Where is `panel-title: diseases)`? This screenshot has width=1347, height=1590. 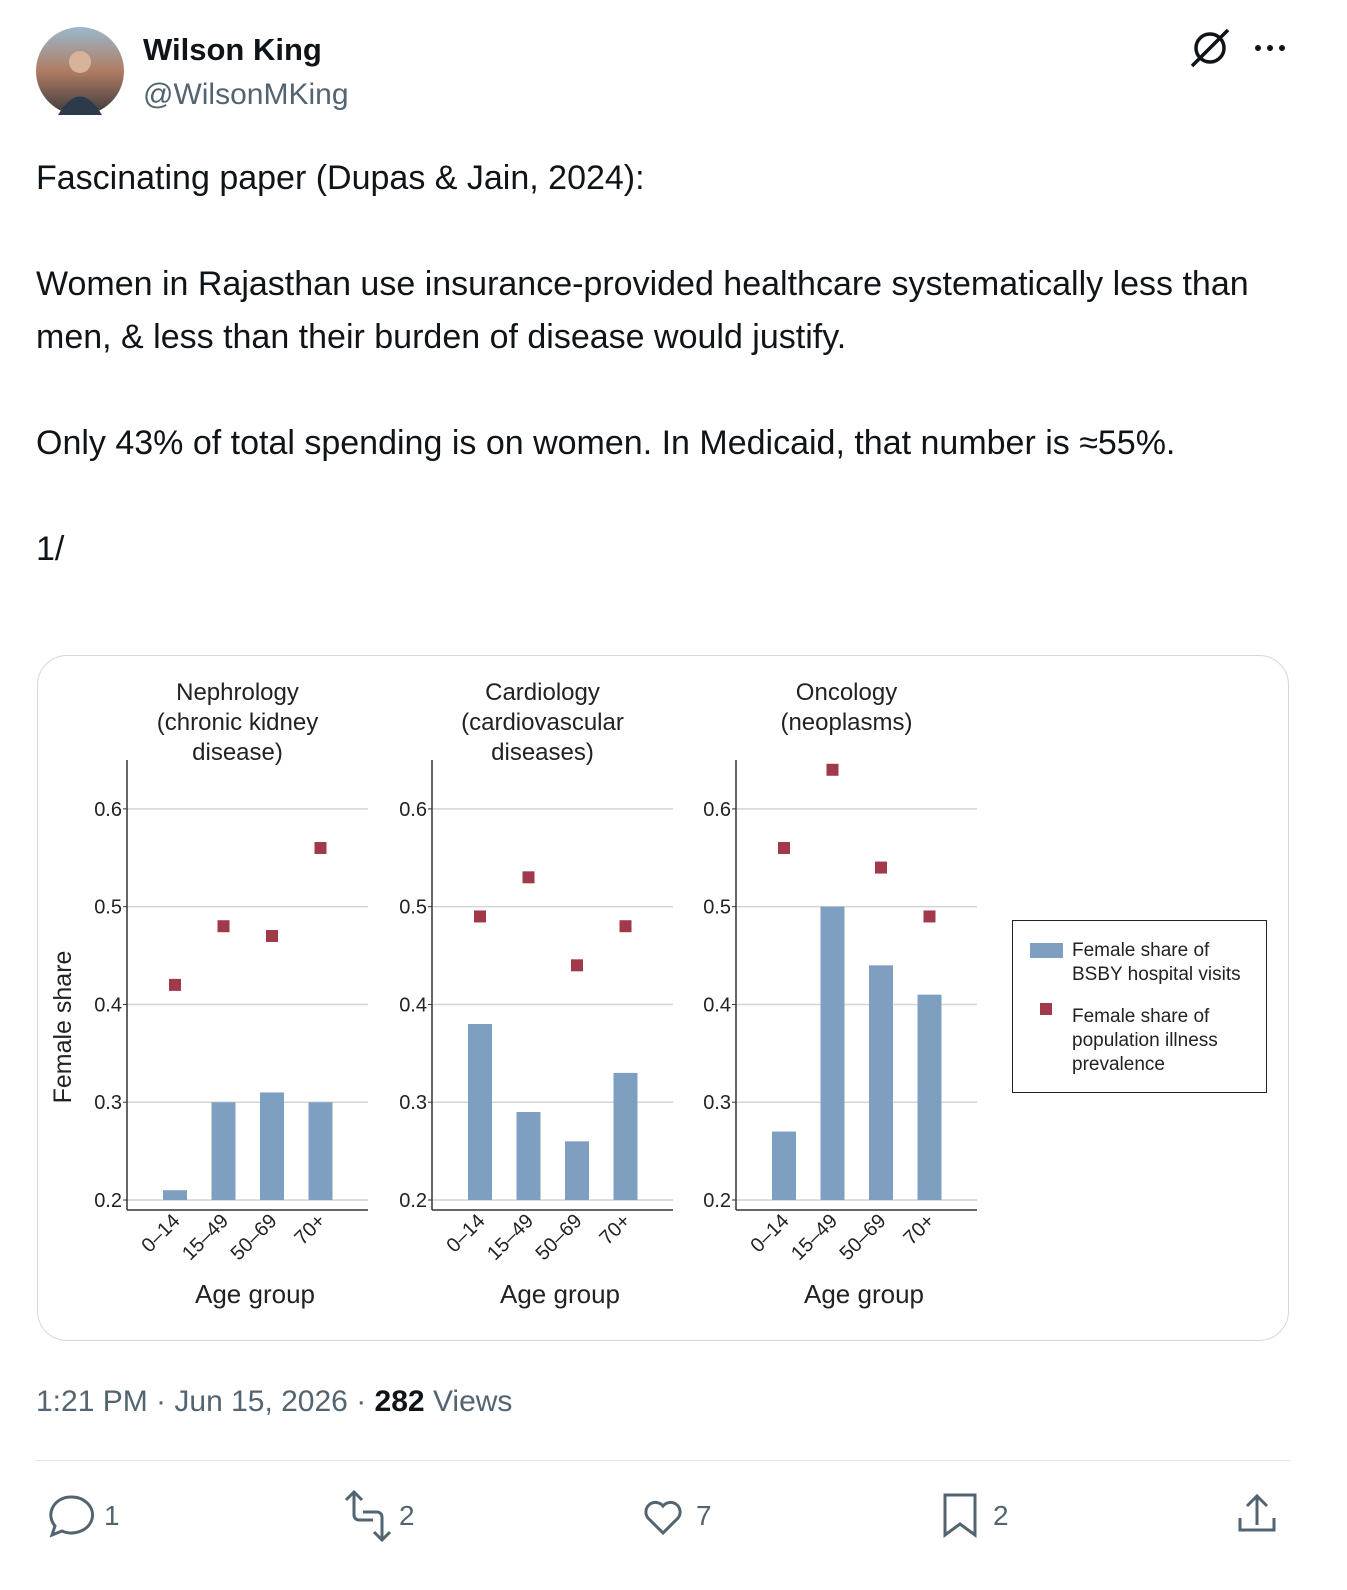 panel-title: diseases) is located at coordinates (542, 752).